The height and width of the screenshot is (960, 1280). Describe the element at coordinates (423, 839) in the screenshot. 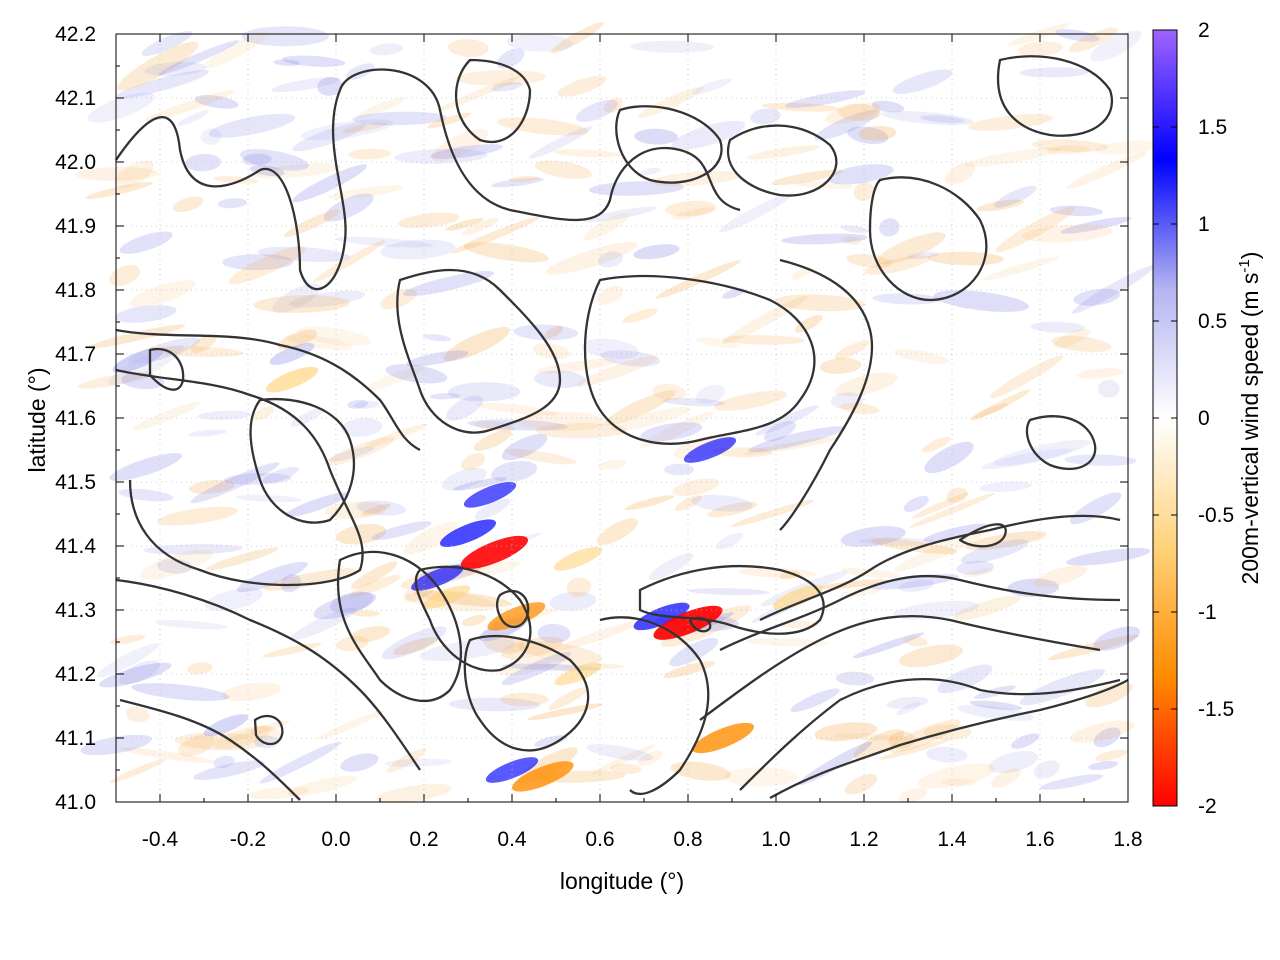

I see `x-tick-label: 0.2` at that location.